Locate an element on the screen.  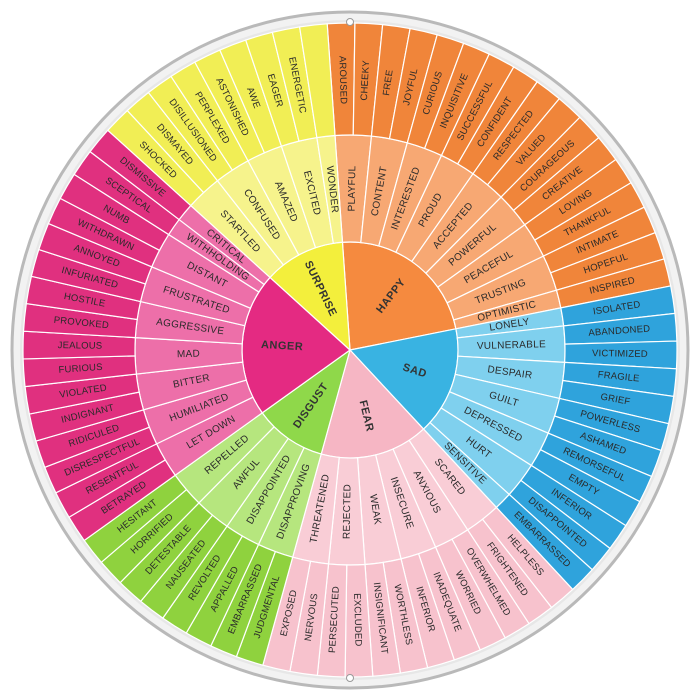
outer-label-victimized: VICTIMIZED is located at coordinates (620, 354).